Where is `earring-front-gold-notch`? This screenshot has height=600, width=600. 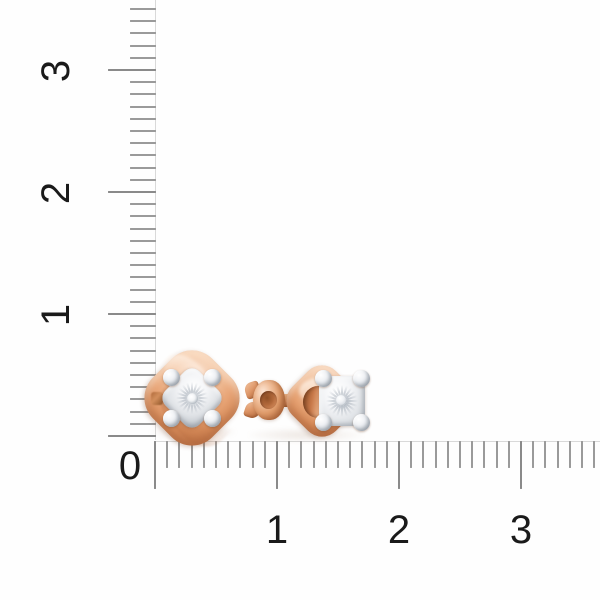 earring-front-gold-notch is located at coordinates (157, 398).